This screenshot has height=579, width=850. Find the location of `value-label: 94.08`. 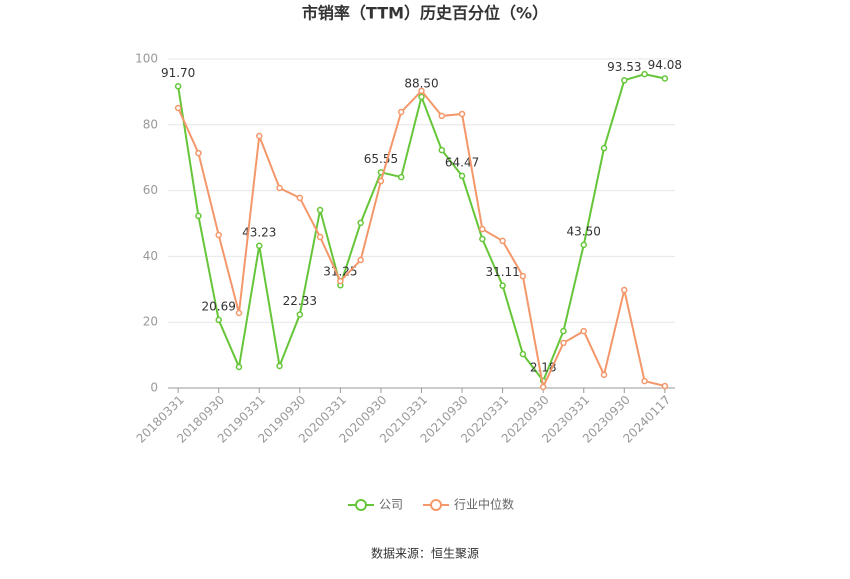

value-label: 94.08 is located at coordinates (665, 65).